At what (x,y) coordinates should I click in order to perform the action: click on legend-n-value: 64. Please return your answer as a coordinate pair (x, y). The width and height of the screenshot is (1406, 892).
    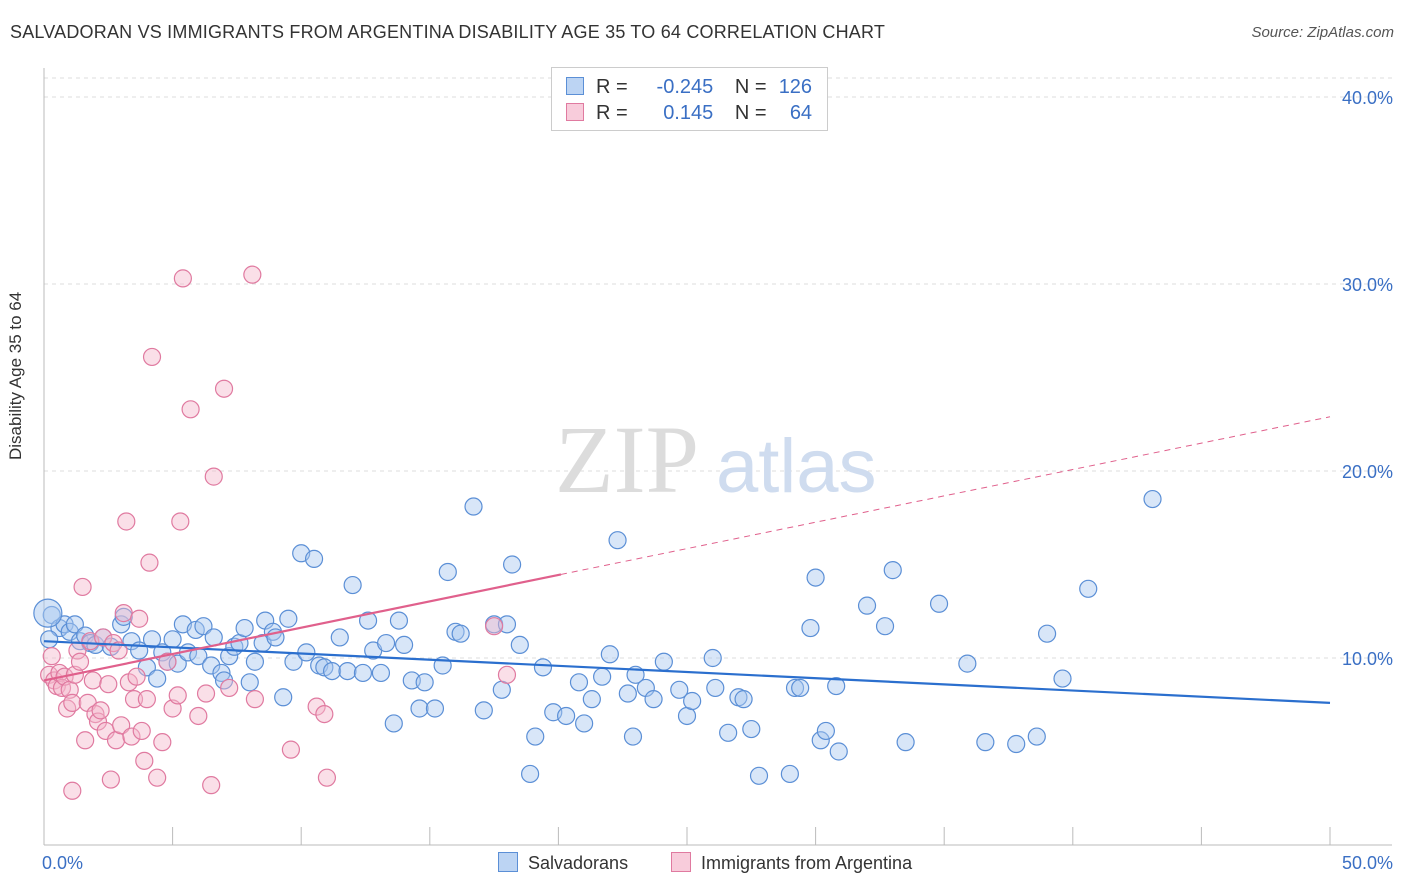
    Looking at the image, I should click on (801, 113).